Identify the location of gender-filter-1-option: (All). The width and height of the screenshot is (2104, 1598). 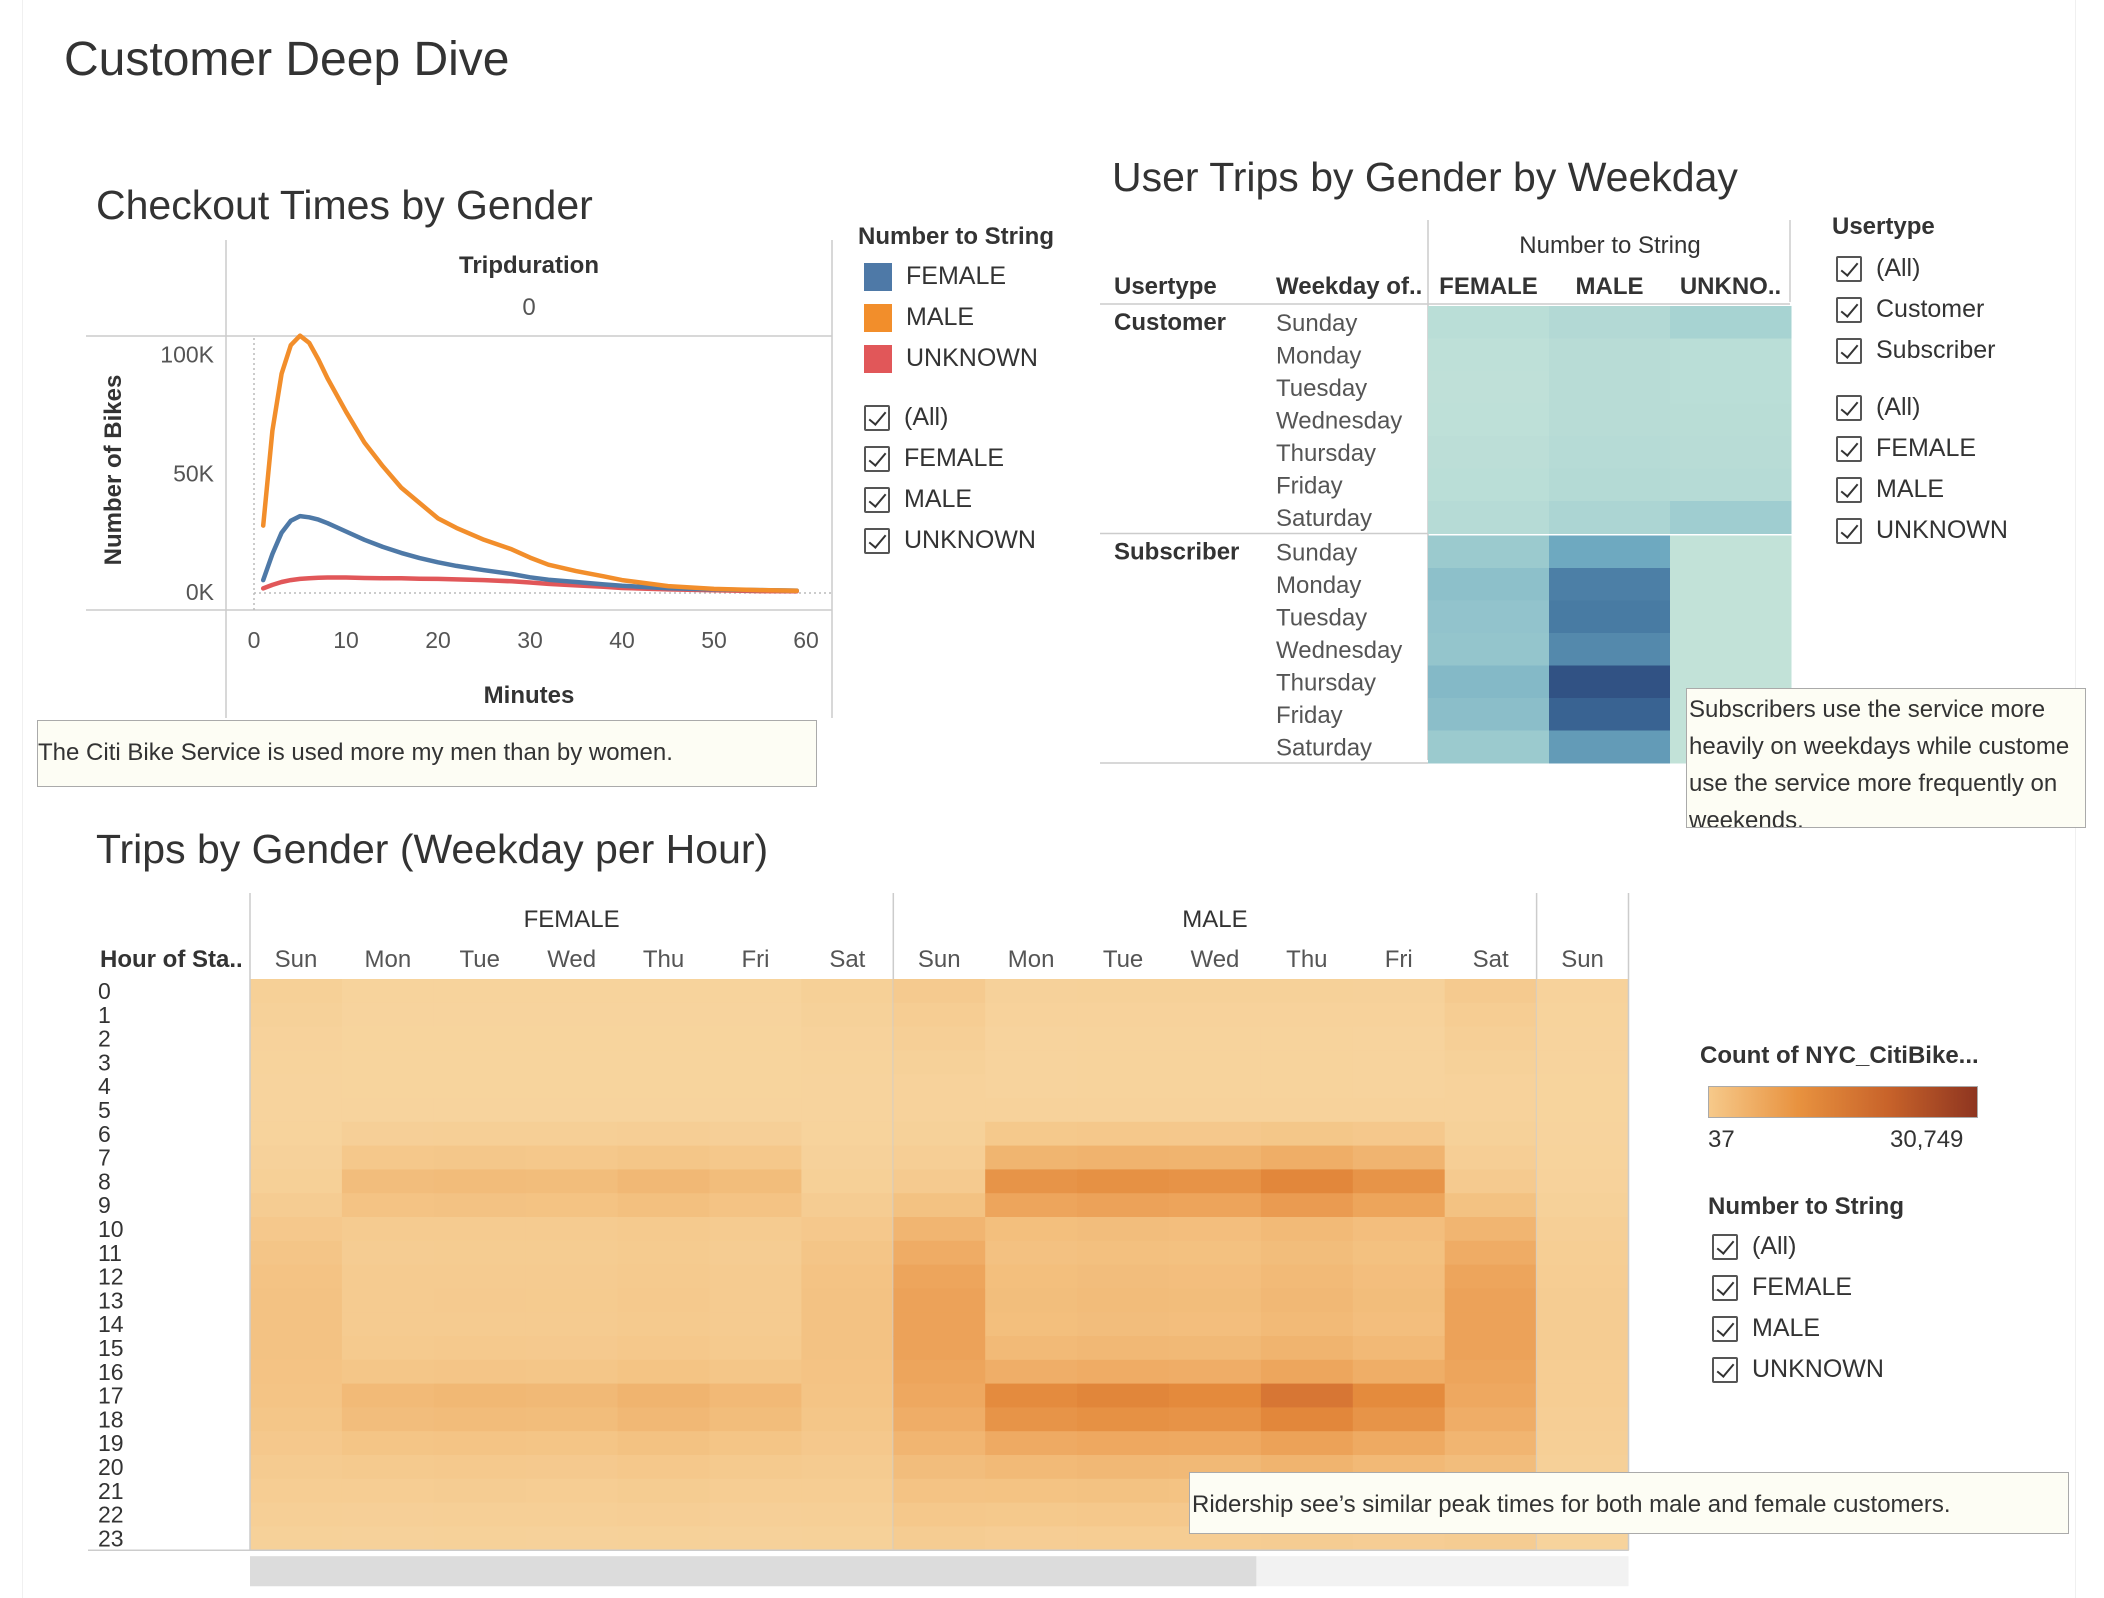
(906, 417).